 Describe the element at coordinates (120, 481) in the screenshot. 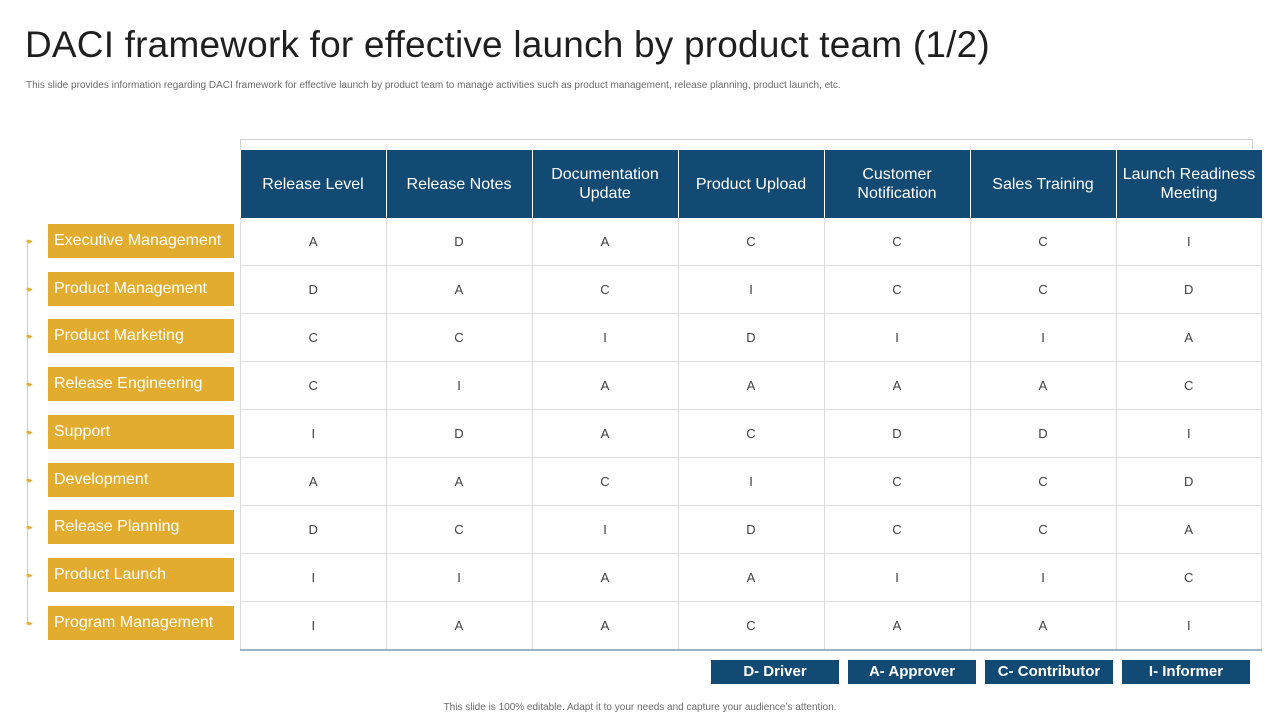

I see `role-row: ▪▸ Development` at that location.